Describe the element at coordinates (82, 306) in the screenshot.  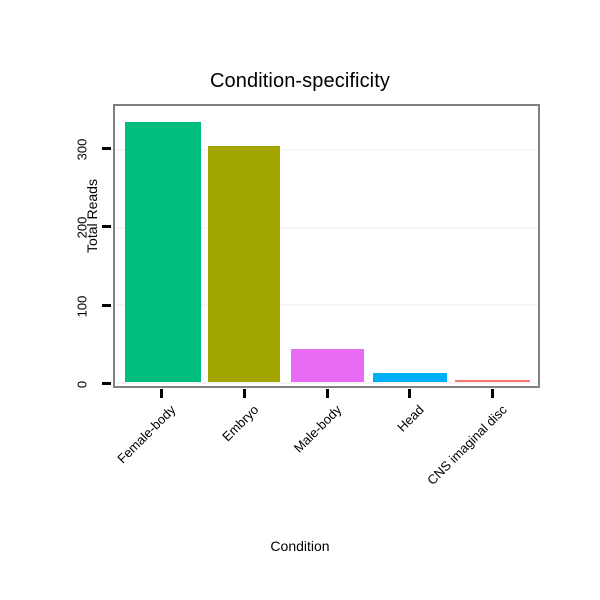
I see `y-tick-label-100: 100` at that location.